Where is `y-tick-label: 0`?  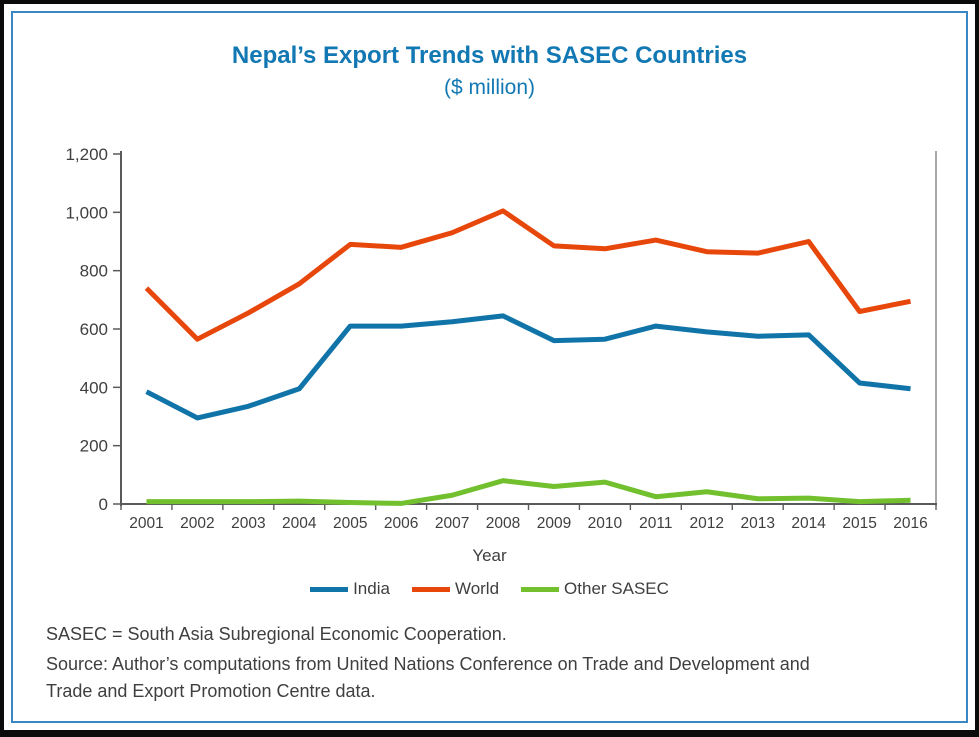
y-tick-label: 0 is located at coordinates (103, 504).